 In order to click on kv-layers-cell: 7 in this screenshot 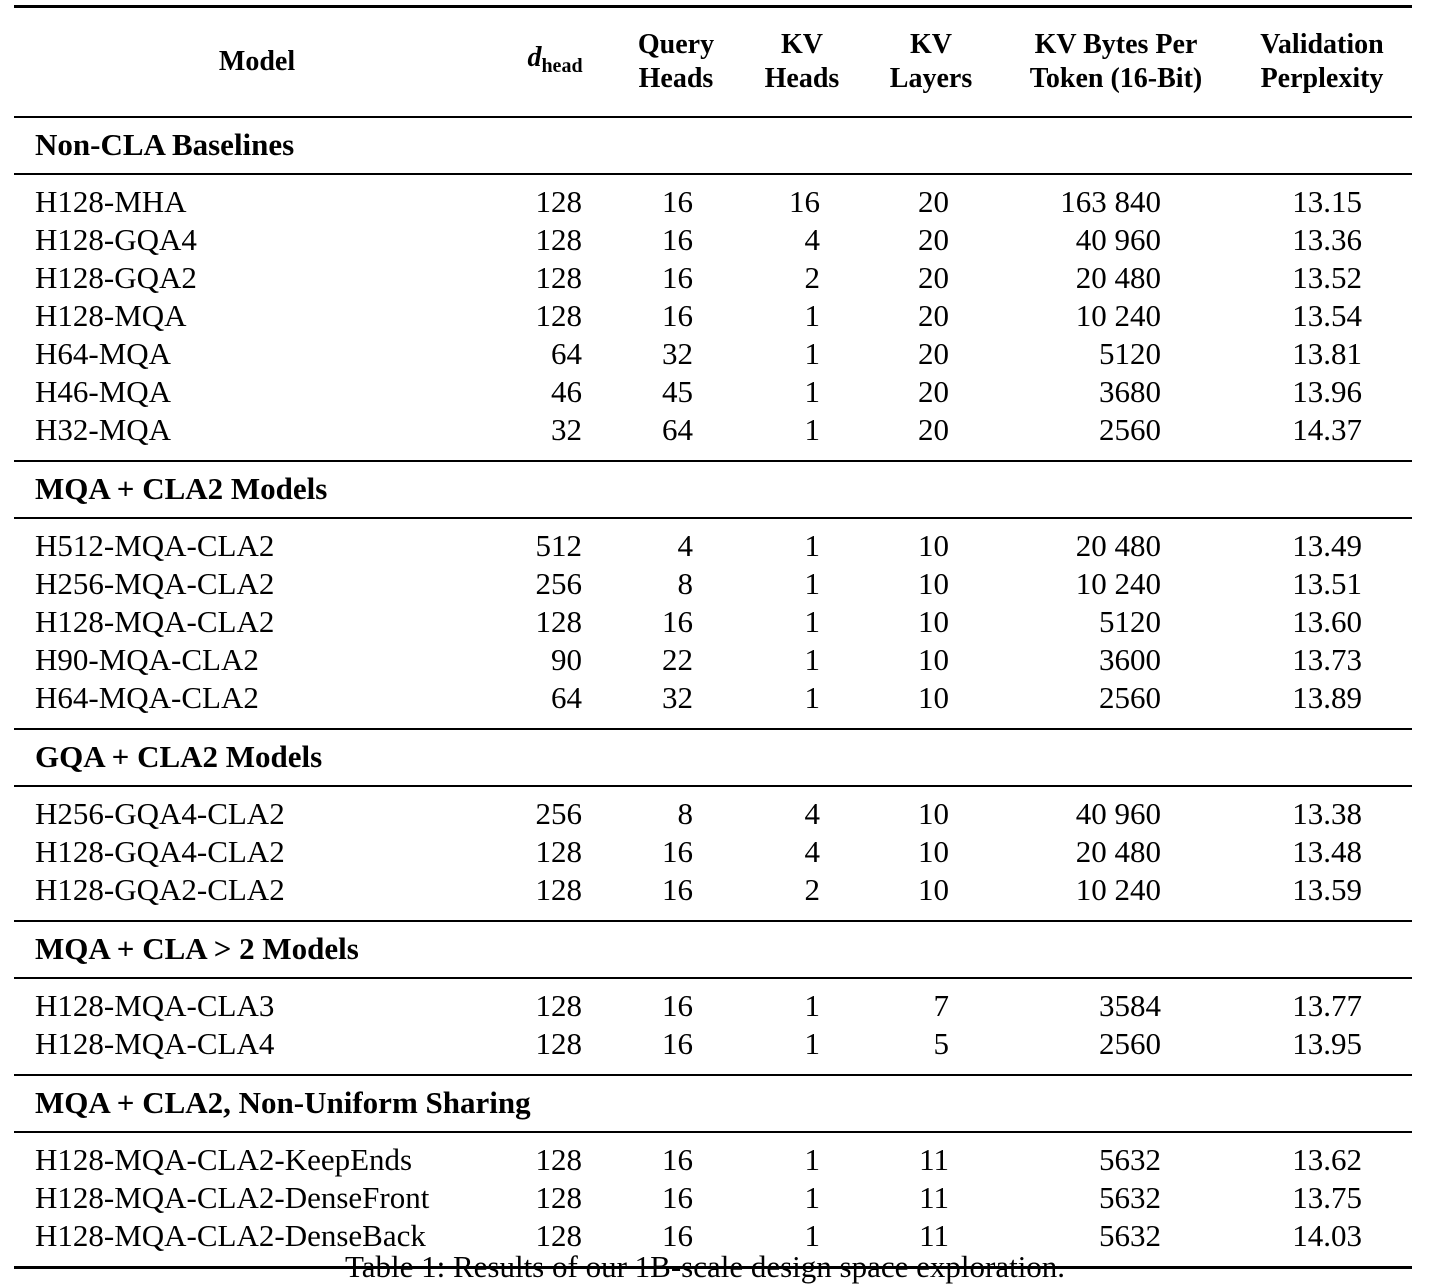, I will do `click(941, 1005)`.